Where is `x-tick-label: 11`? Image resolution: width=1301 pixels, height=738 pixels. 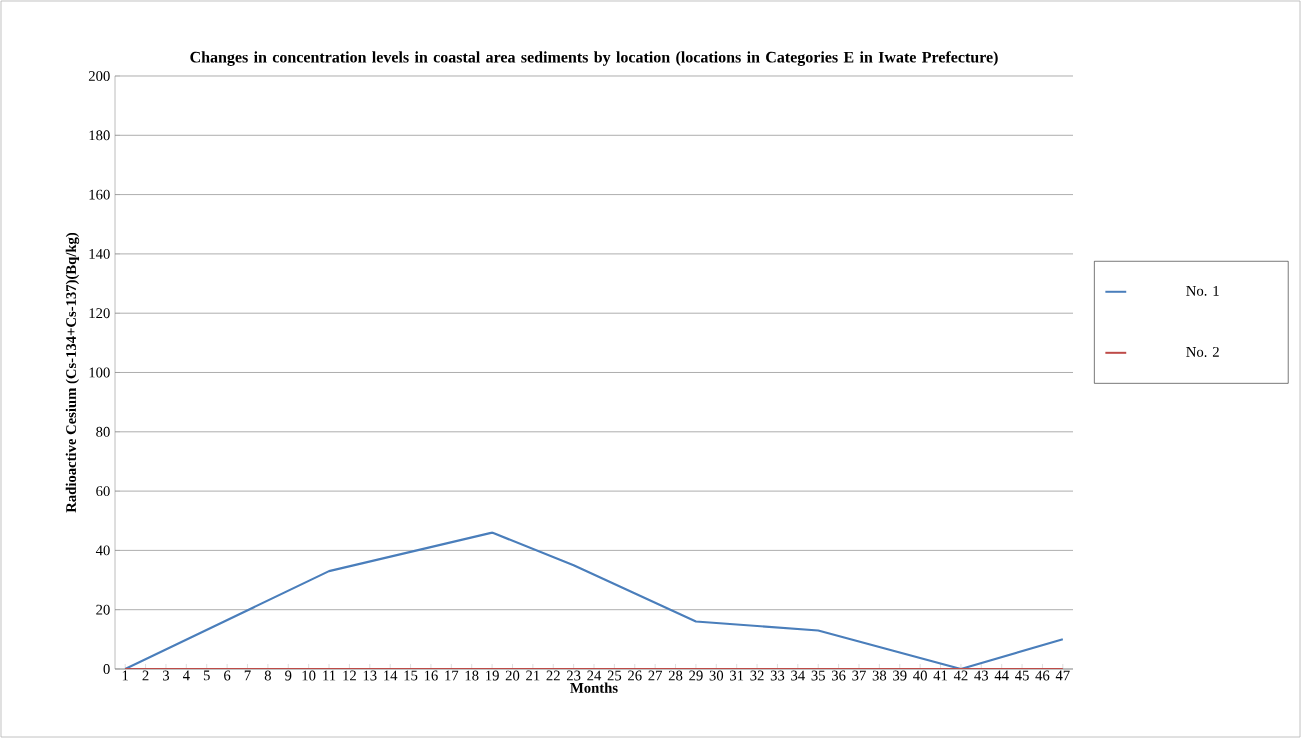
x-tick-label: 11 is located at coordinates (329, 675).